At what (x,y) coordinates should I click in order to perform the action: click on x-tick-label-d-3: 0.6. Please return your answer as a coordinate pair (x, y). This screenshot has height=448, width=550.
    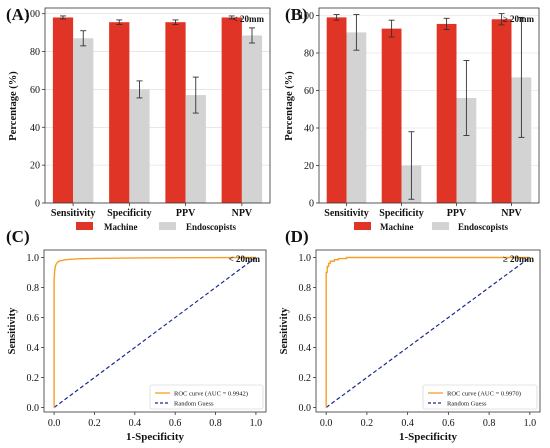
    Looking at the image, I should click on (448, 423).